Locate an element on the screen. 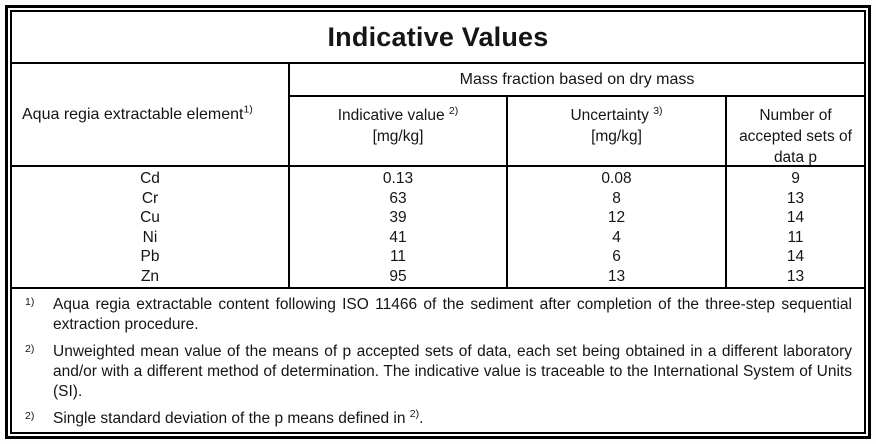 The height and width of the screenshot is (444, 876). uncertainty-value: 0.08 is located at coordinates (616, 178).